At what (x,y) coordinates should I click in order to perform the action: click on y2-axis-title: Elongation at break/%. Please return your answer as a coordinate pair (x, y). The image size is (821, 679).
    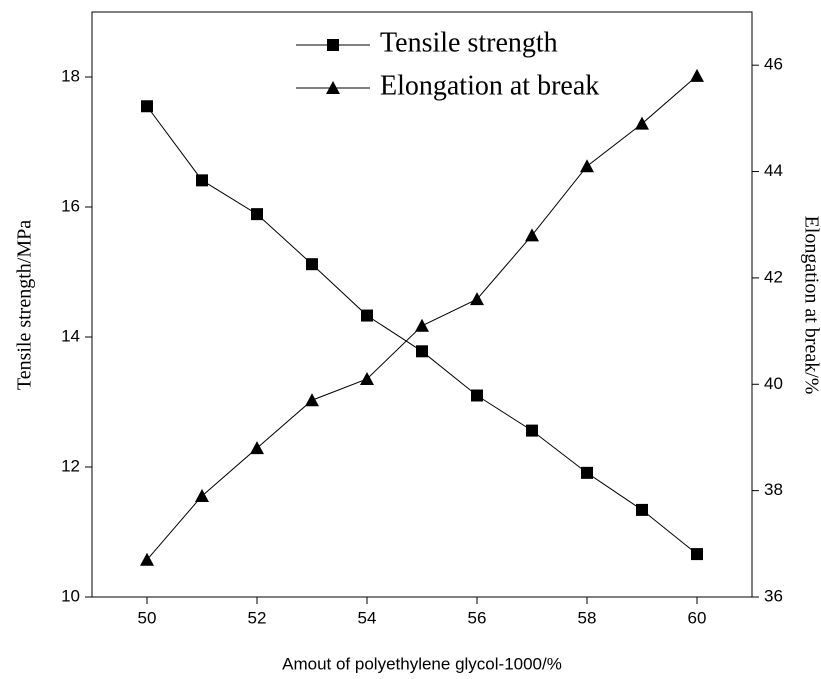
    Looking at the image, I should click on (810, 305).